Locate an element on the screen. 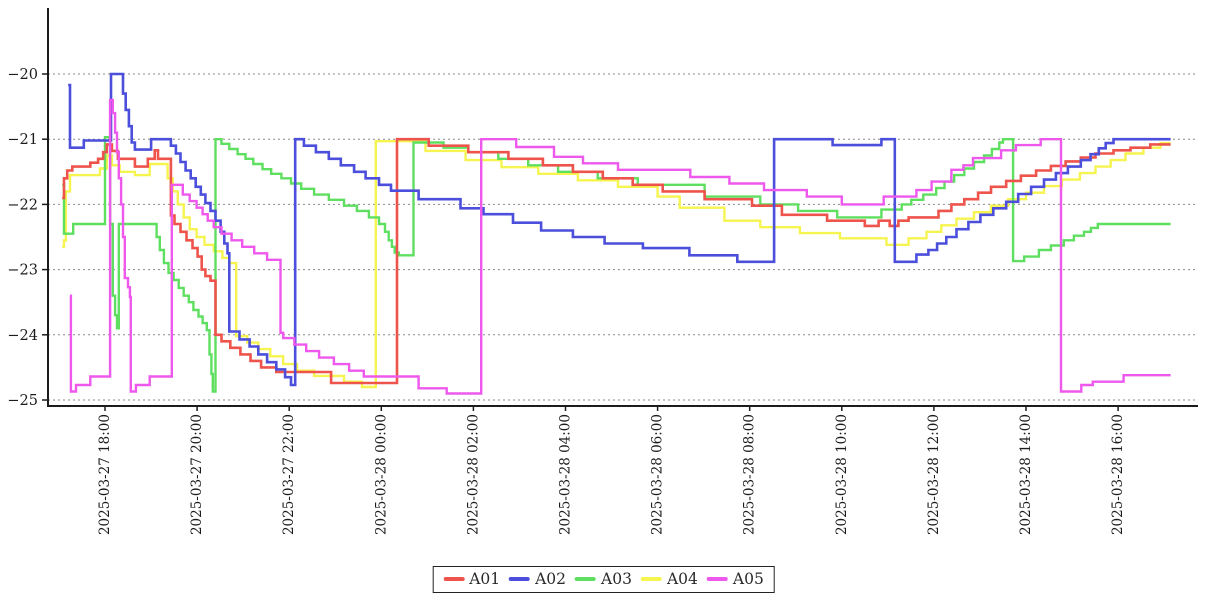 The width and height of the screenshot is (1207, 604). x-tick-label: 2025-03-28 10:00 is located at coordinates (842, 474).